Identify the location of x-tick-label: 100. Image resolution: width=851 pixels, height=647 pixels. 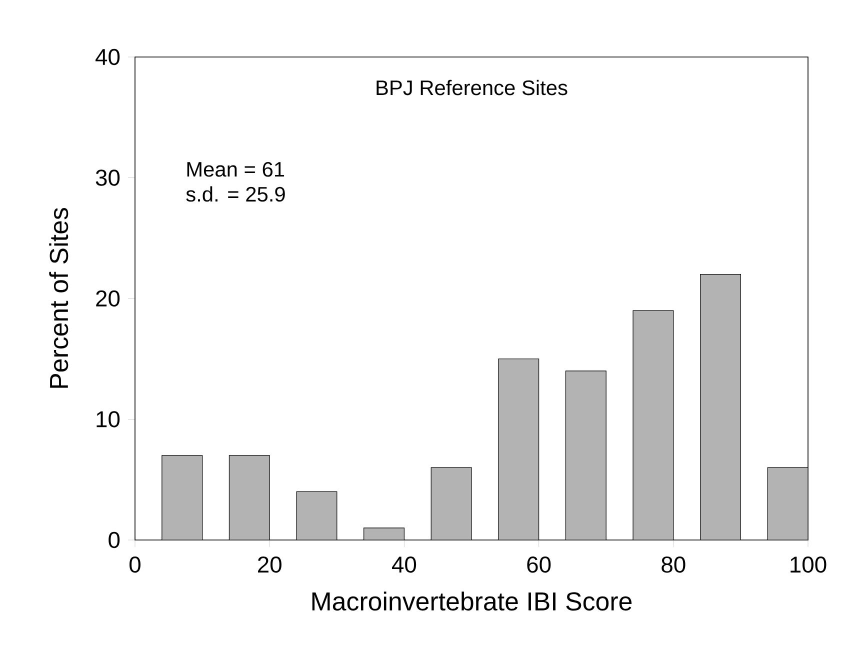
(808, 564).